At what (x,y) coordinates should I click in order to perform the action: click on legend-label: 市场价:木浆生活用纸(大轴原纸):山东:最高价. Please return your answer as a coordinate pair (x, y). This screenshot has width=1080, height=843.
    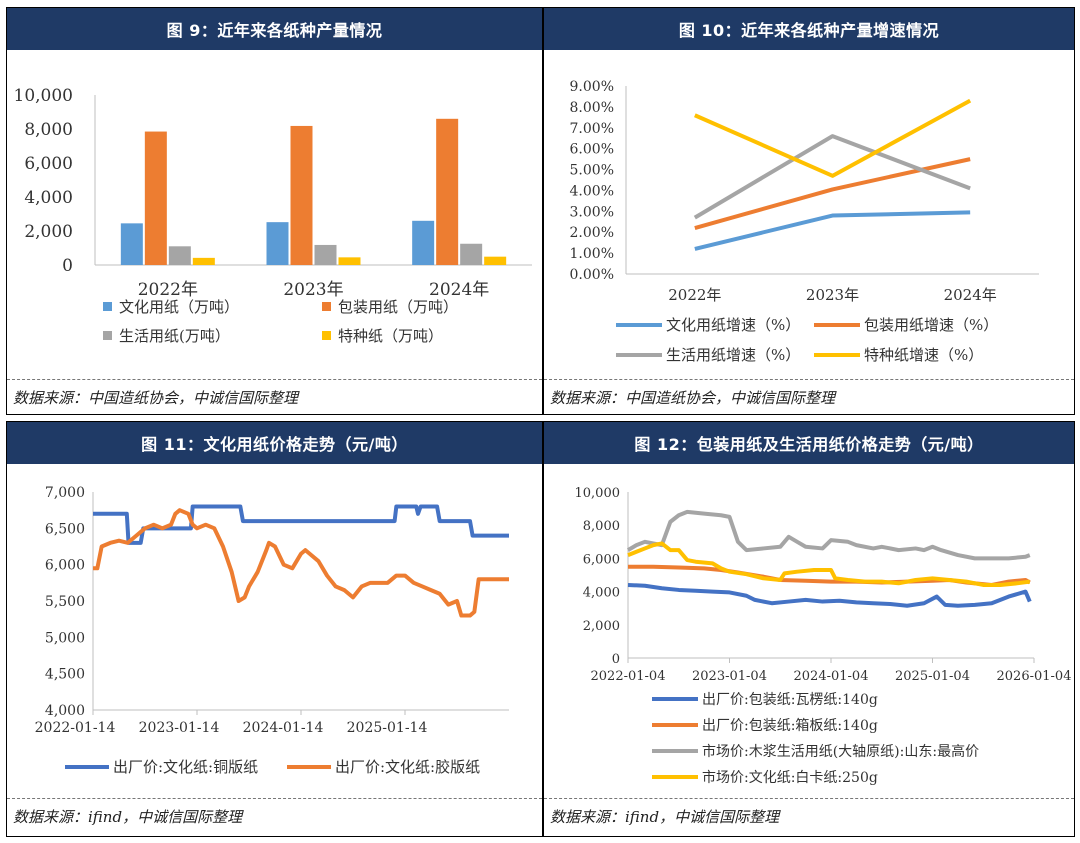
    Looking at the image, I should click on (840, 751).